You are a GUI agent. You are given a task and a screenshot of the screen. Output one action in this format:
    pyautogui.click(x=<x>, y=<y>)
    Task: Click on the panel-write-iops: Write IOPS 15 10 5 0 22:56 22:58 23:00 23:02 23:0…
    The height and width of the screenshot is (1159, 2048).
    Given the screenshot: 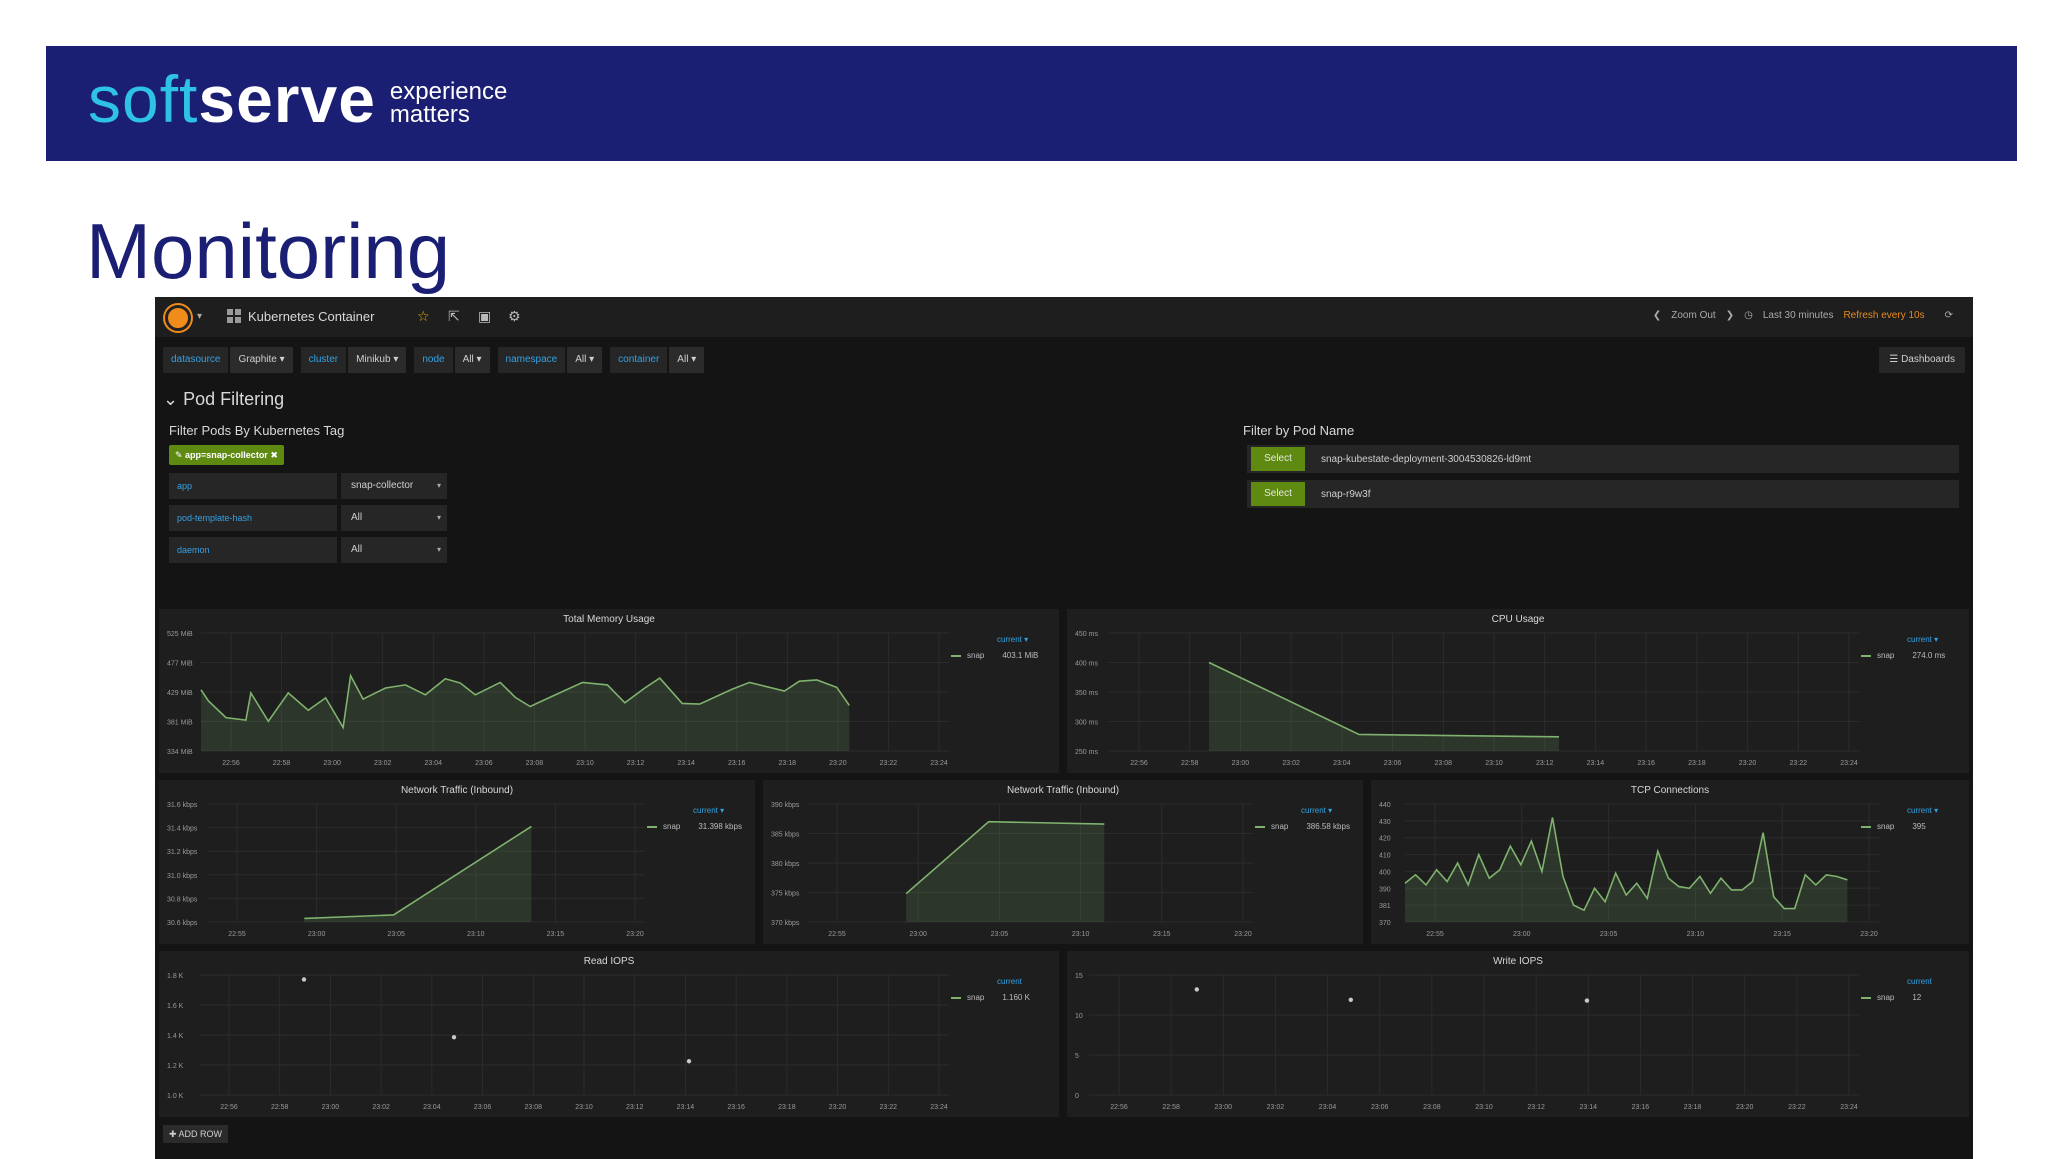 What is the action you would take?
    pyautogui.click(x=1518, y=1034)
    